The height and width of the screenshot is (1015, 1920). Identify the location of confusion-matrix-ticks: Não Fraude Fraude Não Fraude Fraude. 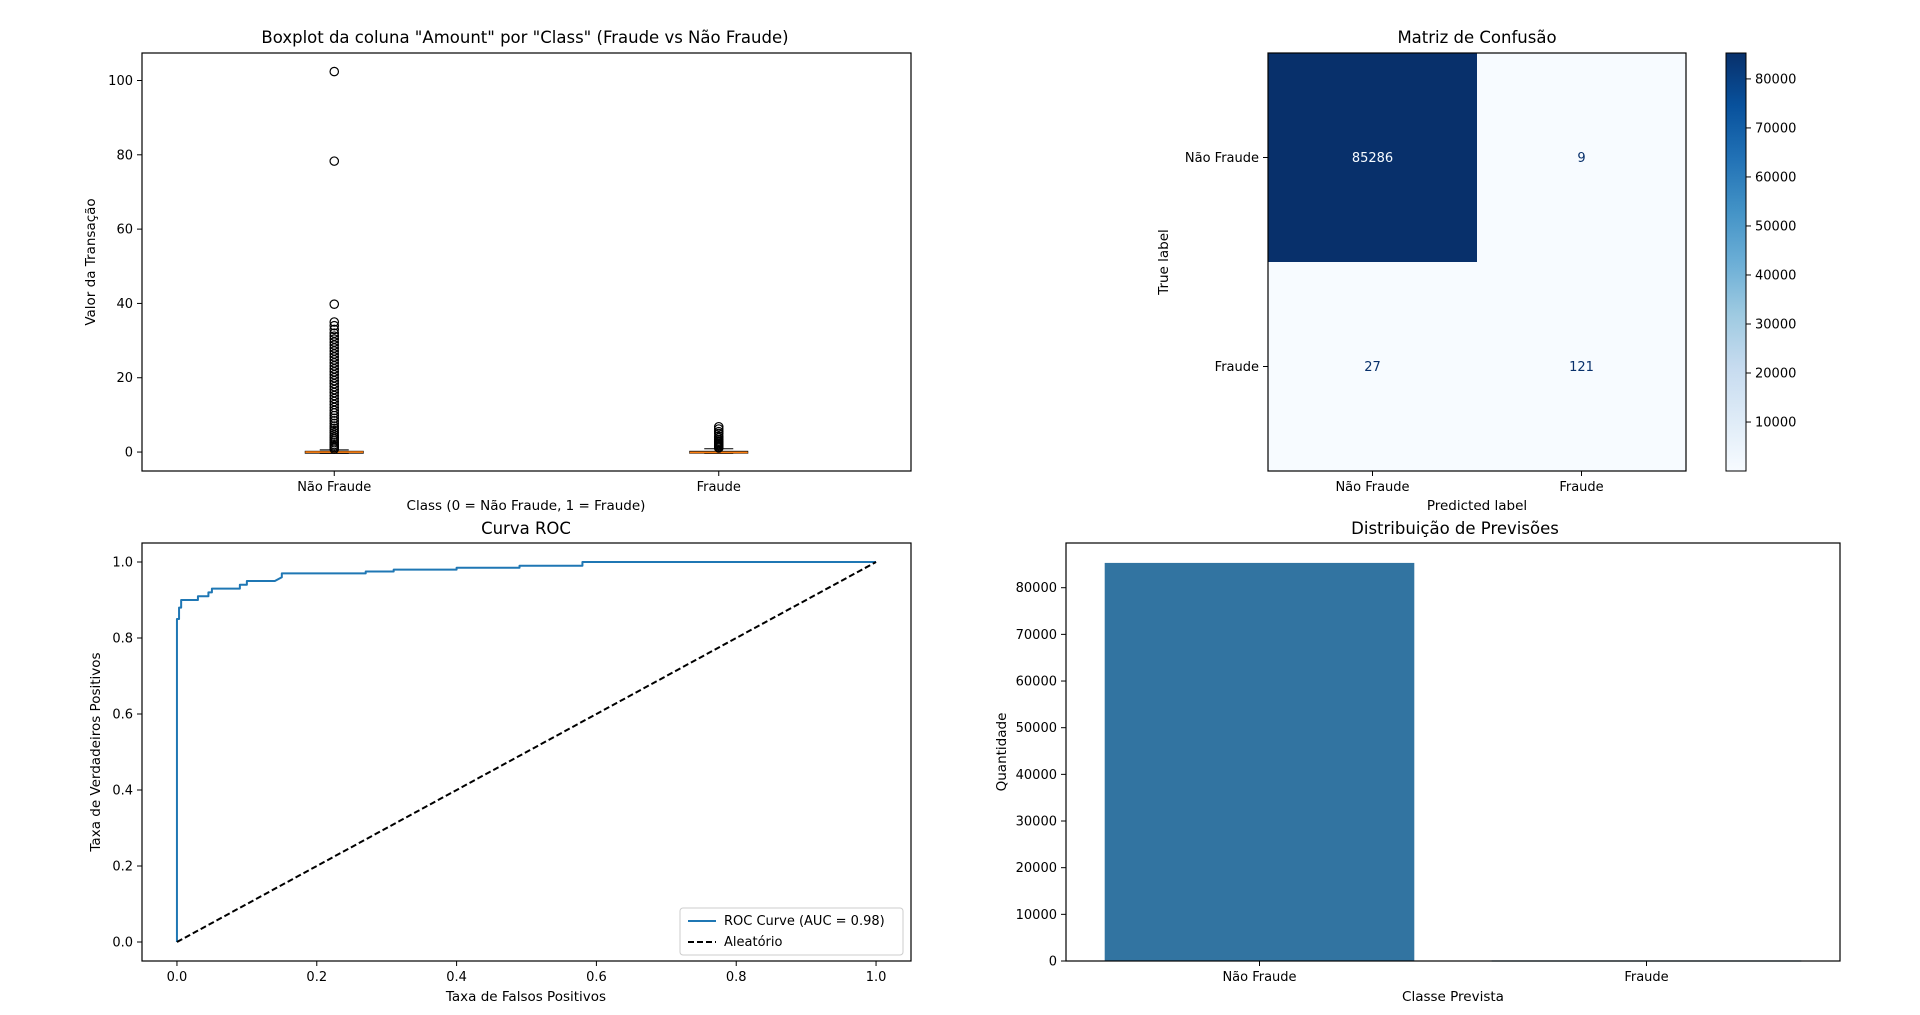
(1394, 323).